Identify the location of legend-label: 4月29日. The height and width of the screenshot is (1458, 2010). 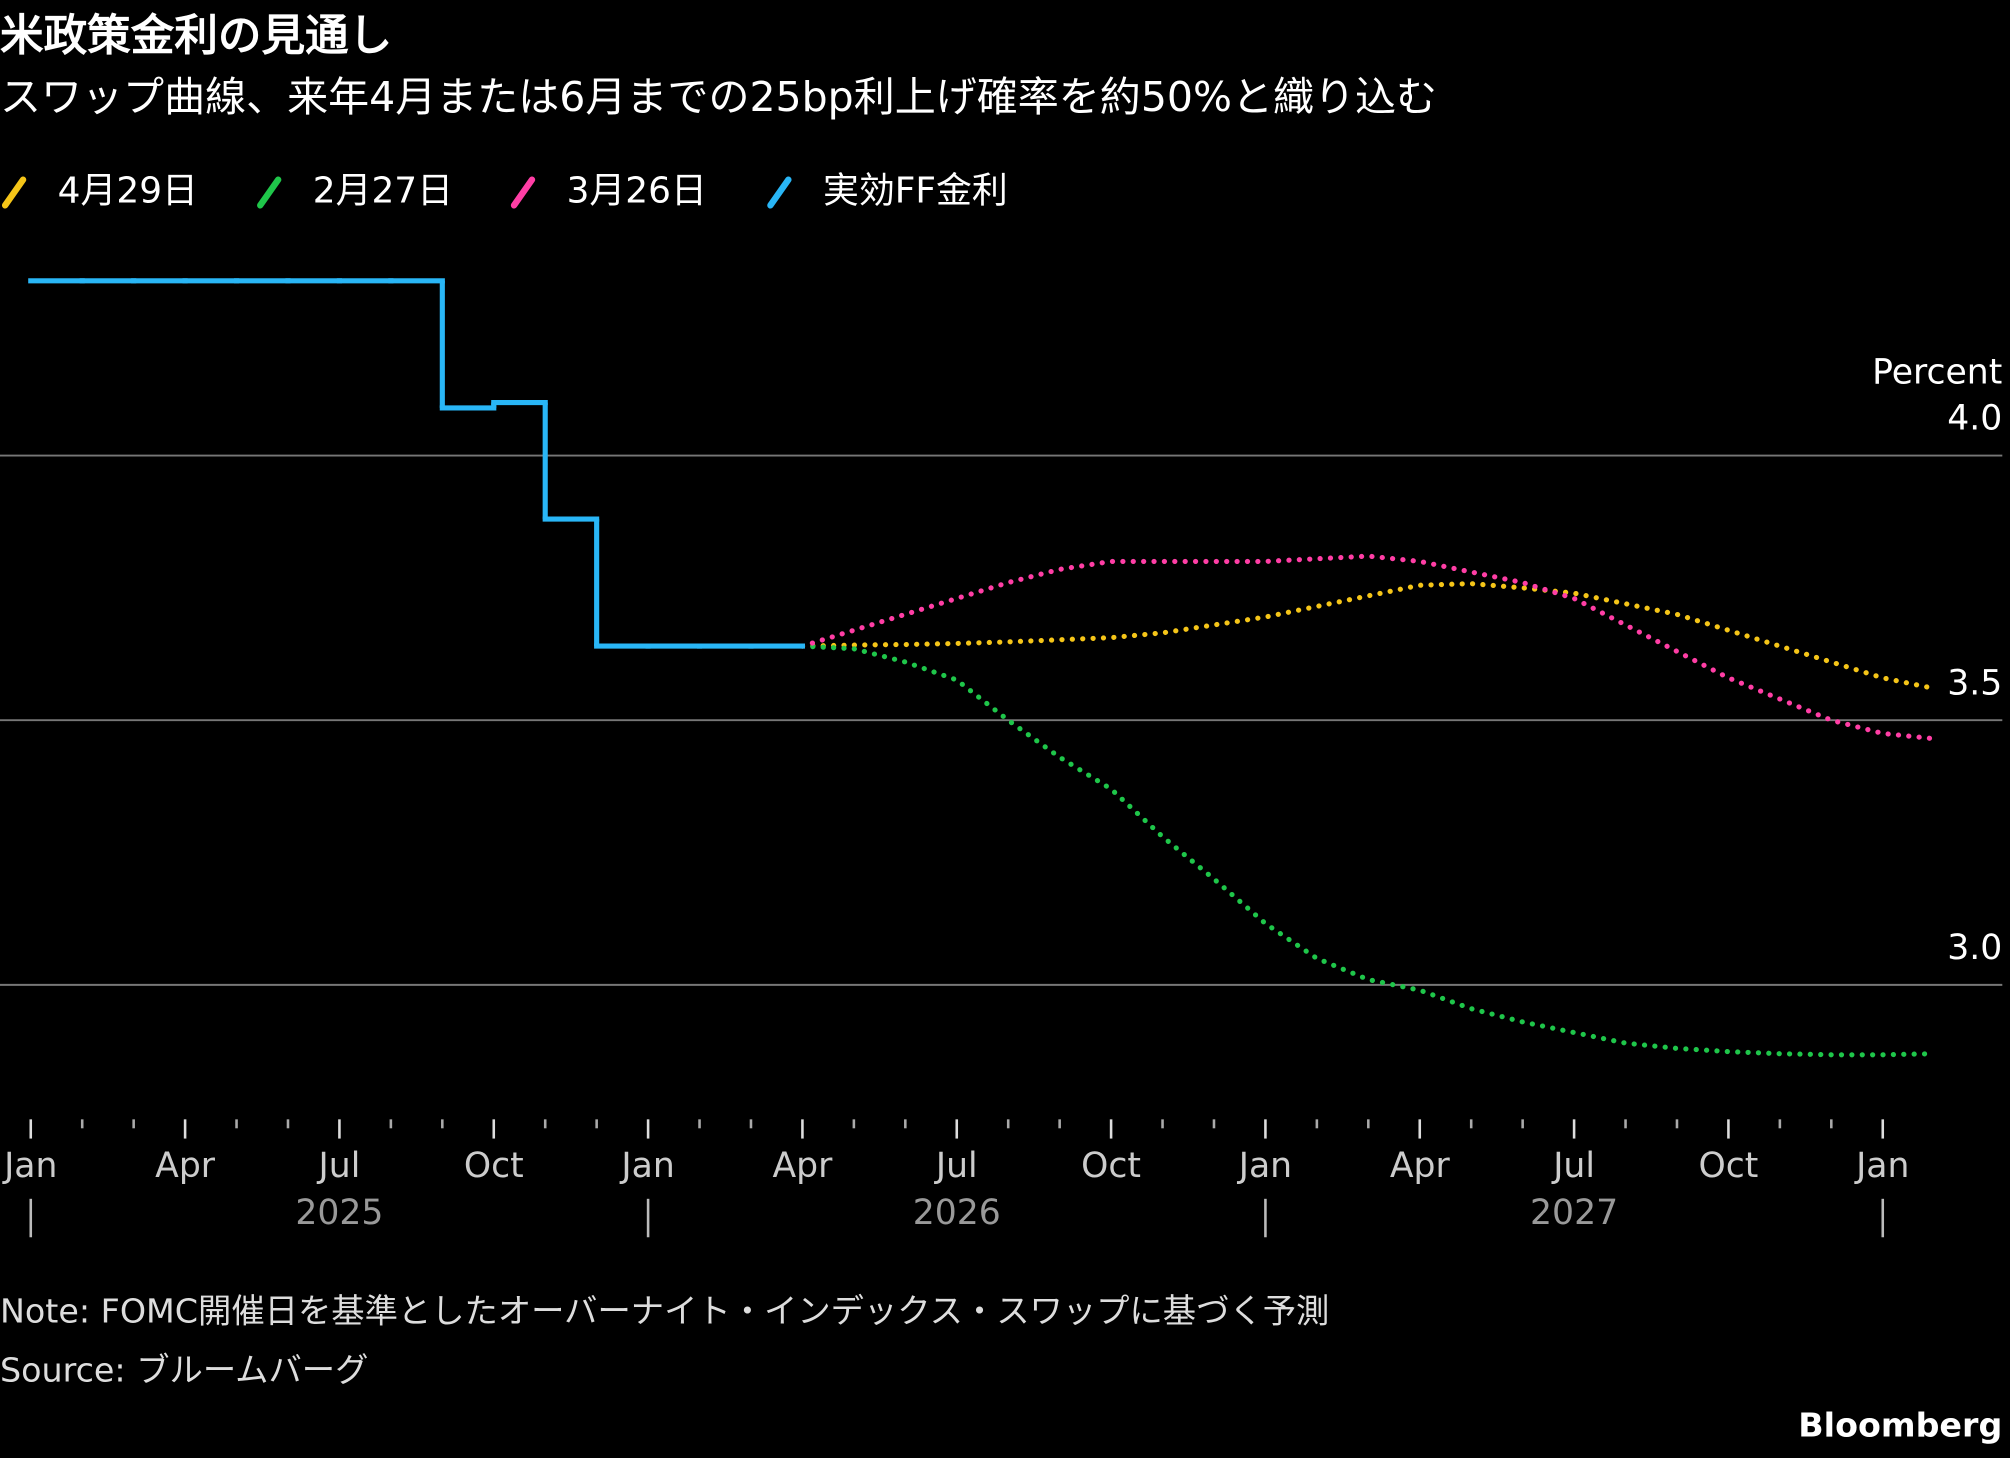
(128, 191).